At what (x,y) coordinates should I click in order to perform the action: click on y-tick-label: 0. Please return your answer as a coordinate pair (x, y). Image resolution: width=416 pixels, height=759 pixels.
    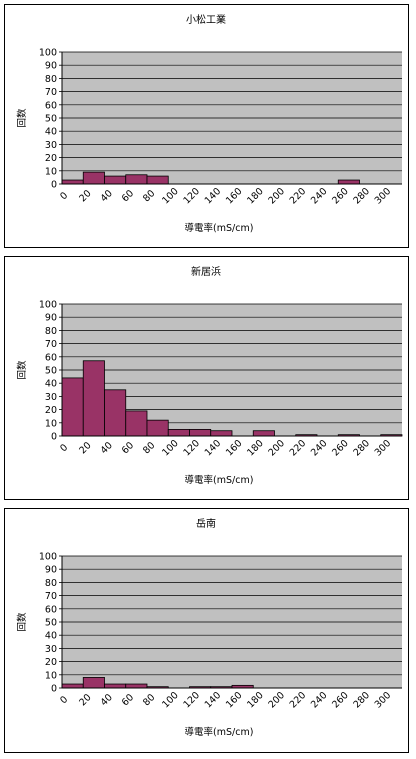
    Looking at the image, I should click on (54, 185).